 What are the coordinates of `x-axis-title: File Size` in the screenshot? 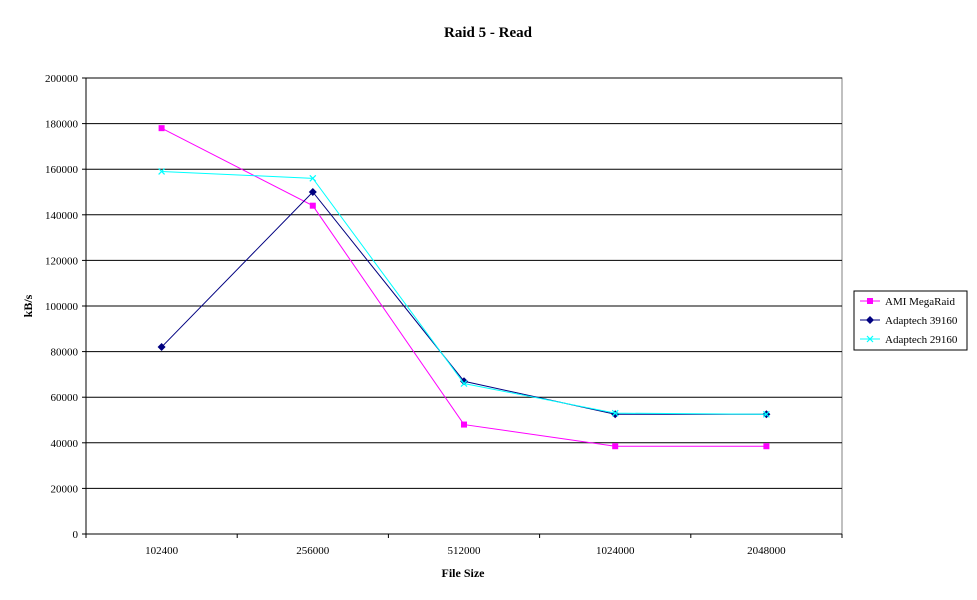 It's located at (464, 573).